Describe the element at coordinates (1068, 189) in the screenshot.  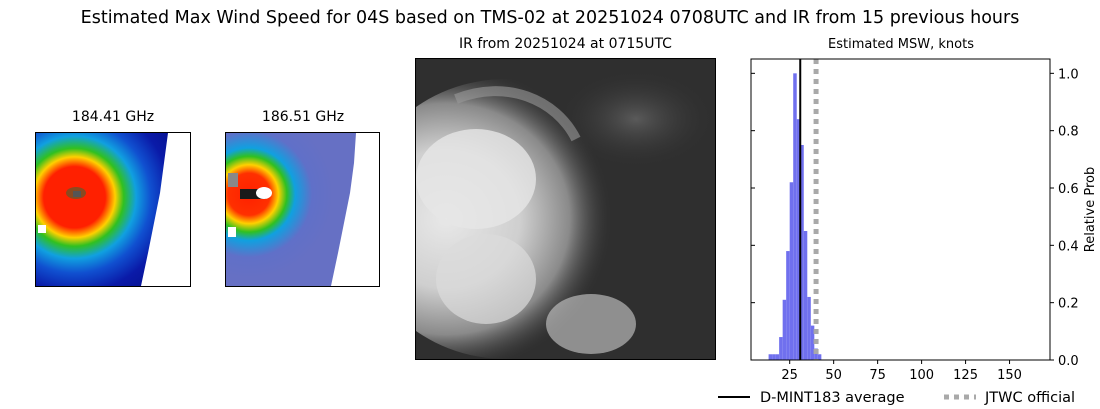
I see `y-tick-label-3: 0.6` at that location.